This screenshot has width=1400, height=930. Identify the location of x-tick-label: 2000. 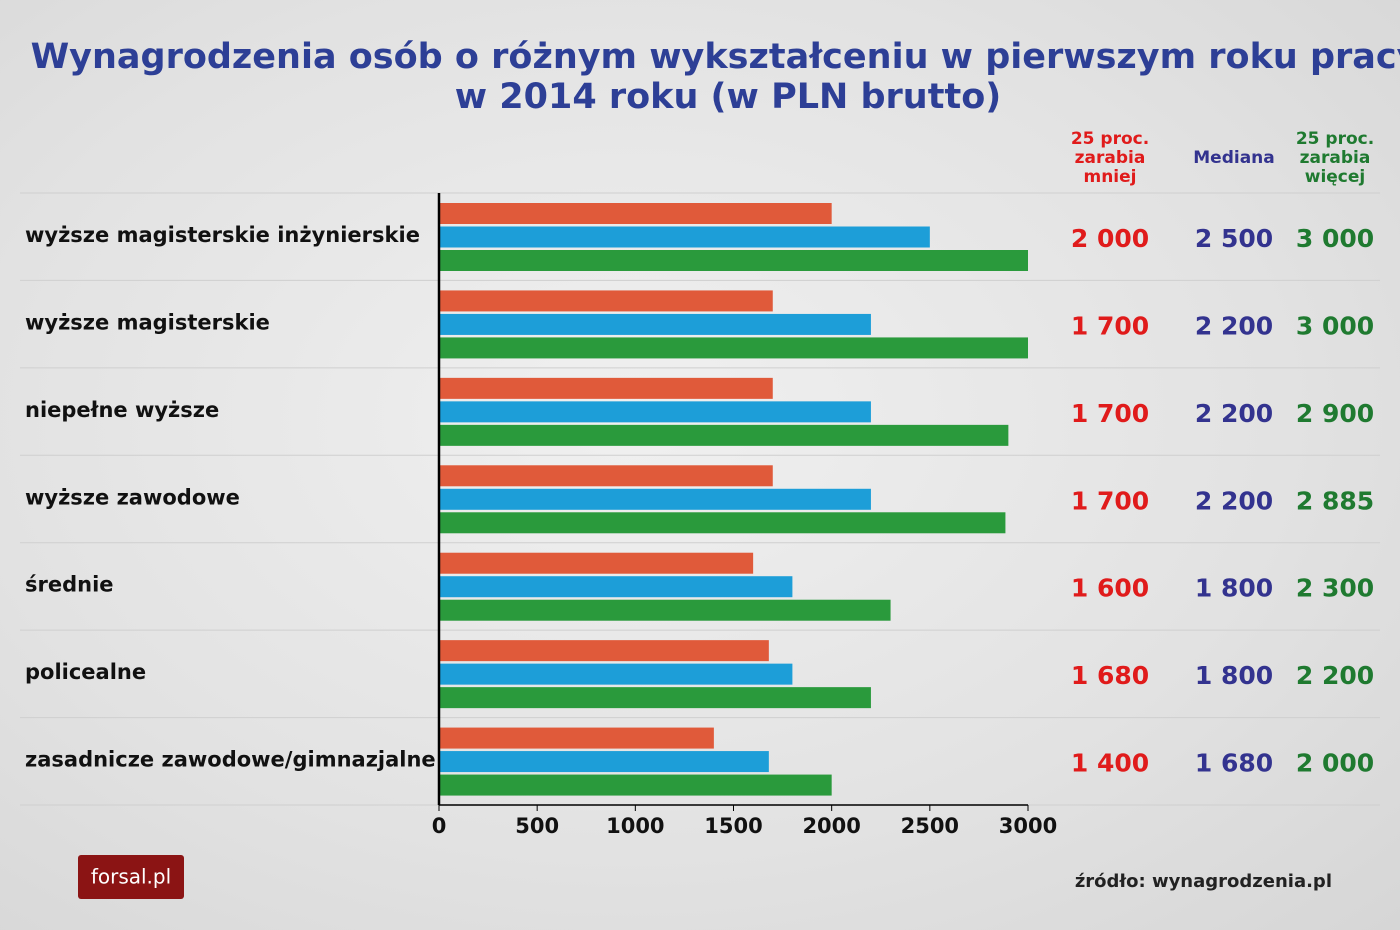
(831, 826).